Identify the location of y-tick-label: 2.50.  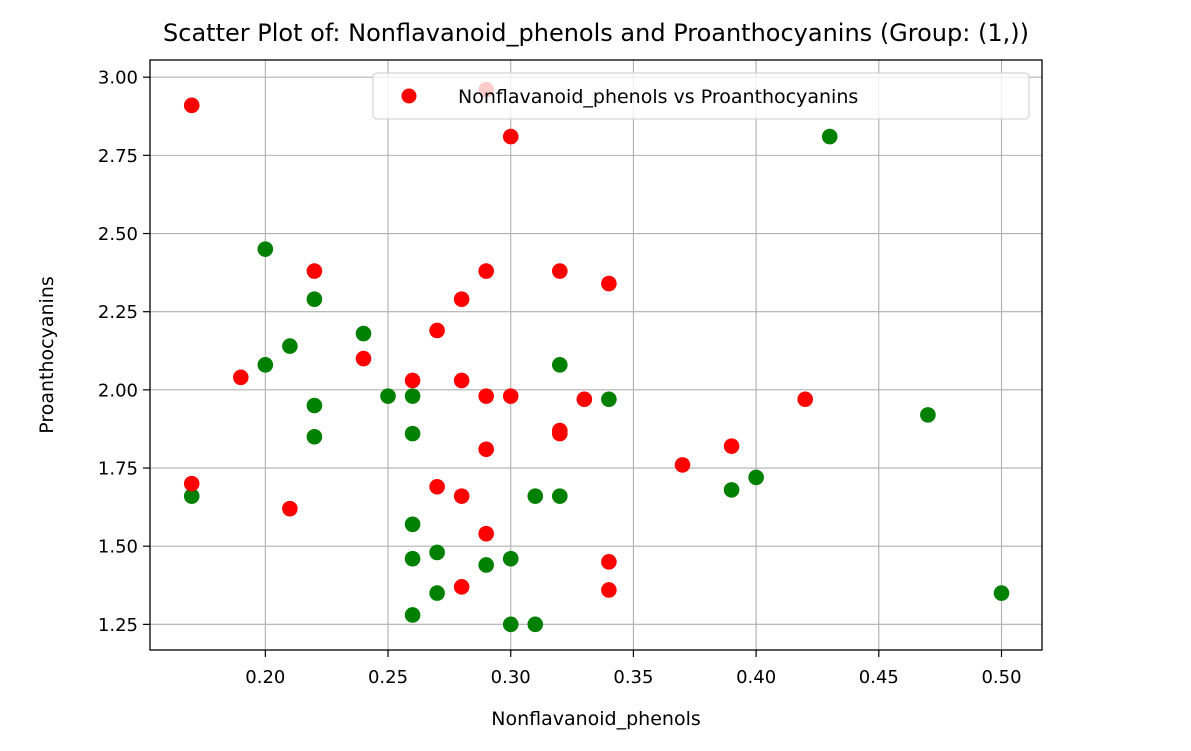
(118, 234).